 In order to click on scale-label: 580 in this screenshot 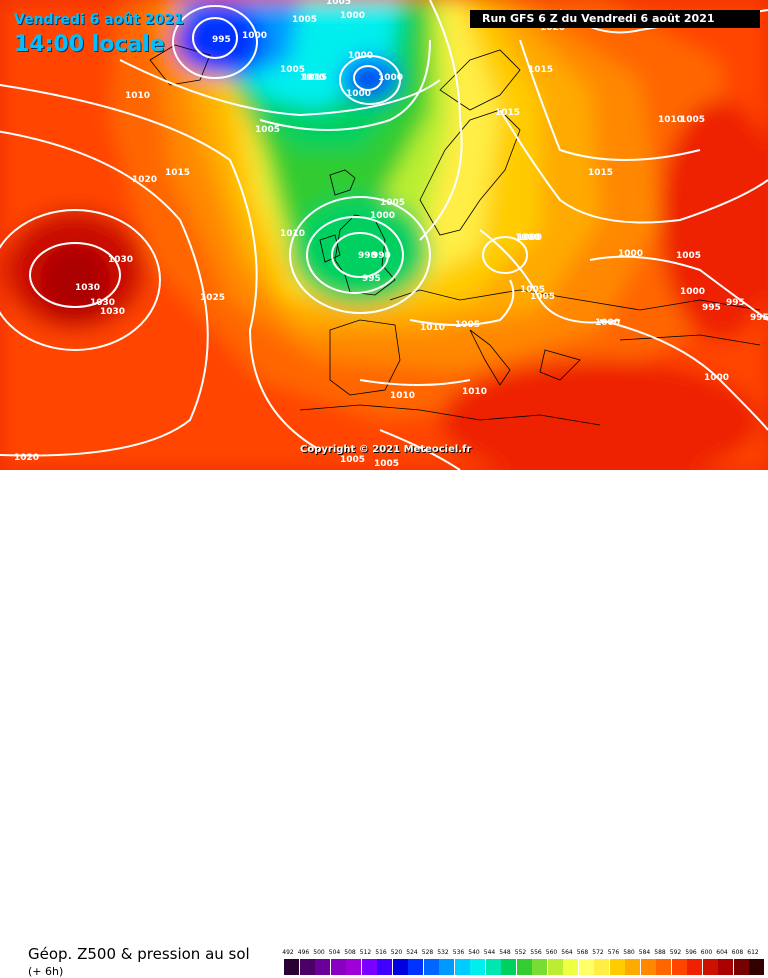, I will do `click(629, 952)`.